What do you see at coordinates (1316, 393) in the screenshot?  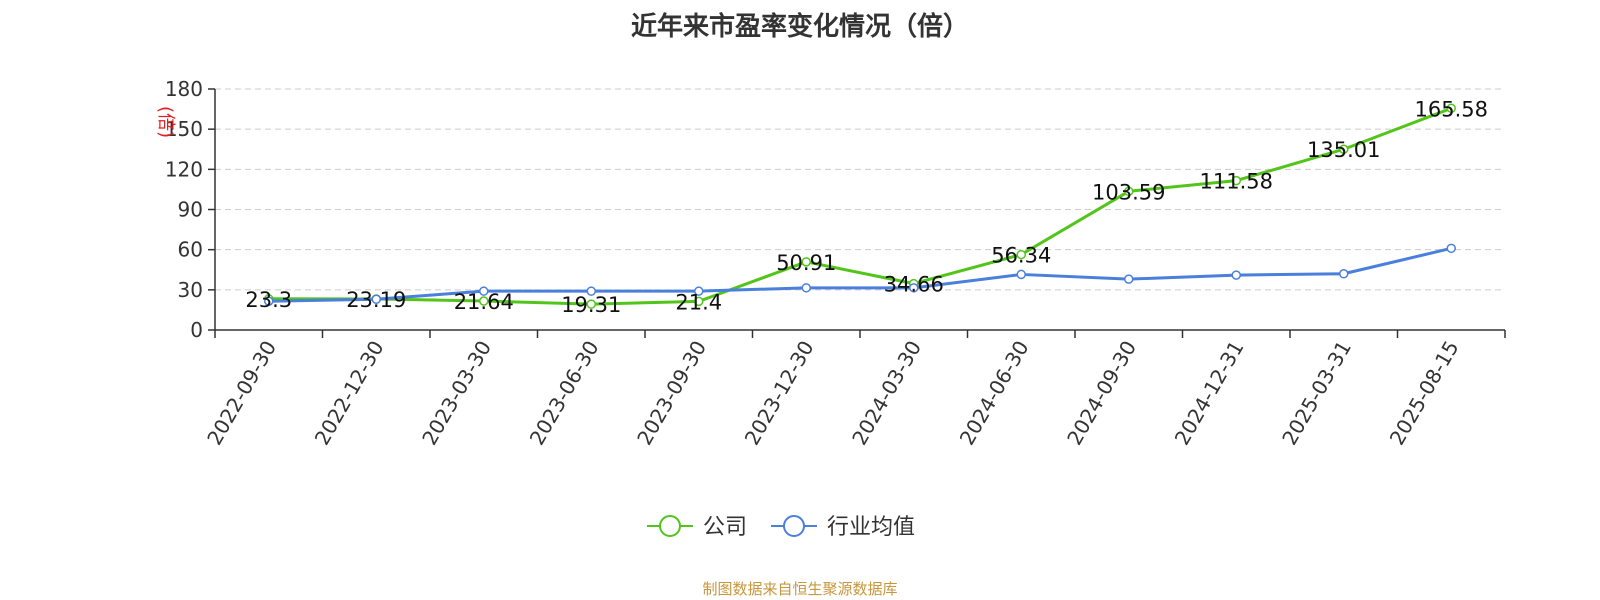 I see `x-tick-label: 2025-03-31` at bounding box center [1316, 393].